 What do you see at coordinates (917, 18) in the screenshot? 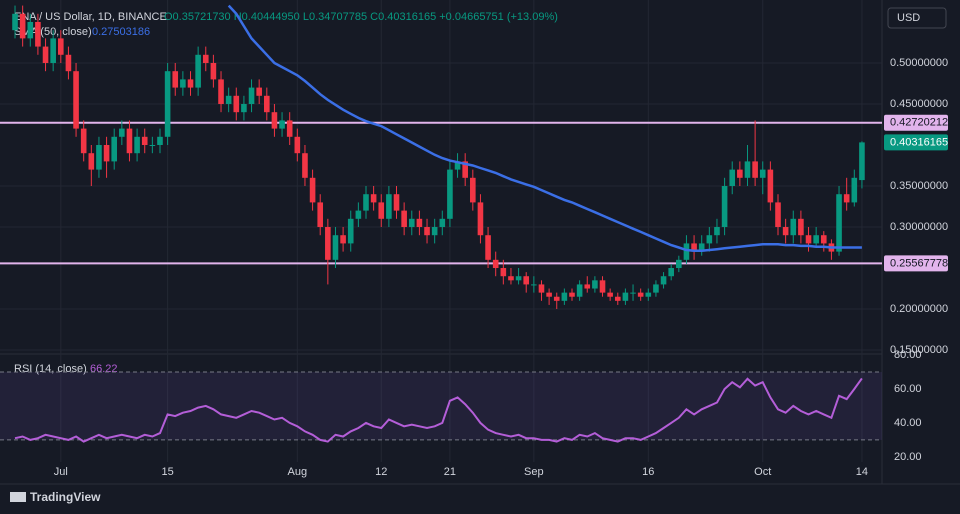
I see `currency-button` at bounding box center [917, 18].